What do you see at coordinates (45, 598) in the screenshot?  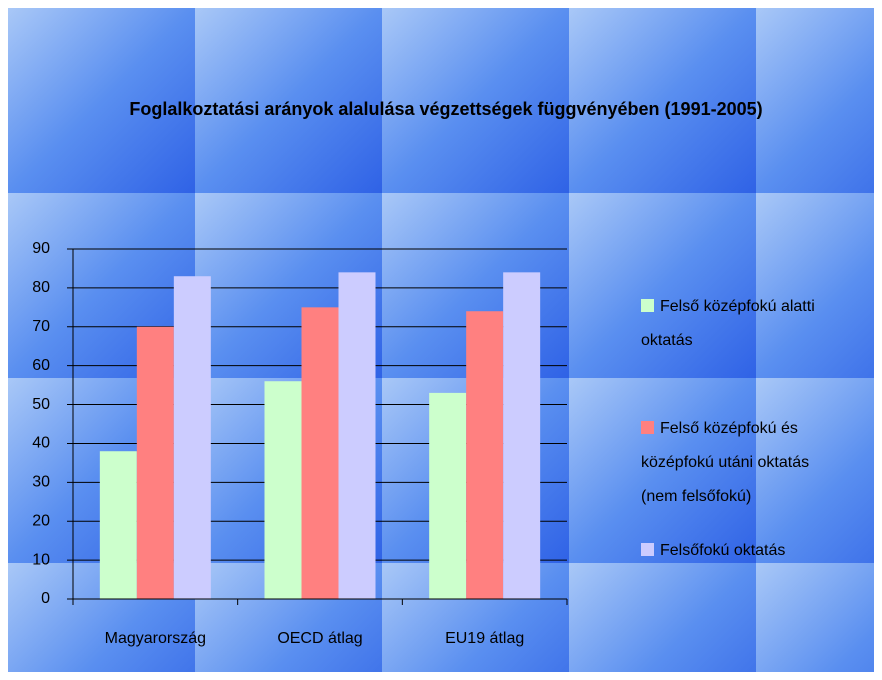 I see `y-tick-label: 0` at bounding box center [45, 598].